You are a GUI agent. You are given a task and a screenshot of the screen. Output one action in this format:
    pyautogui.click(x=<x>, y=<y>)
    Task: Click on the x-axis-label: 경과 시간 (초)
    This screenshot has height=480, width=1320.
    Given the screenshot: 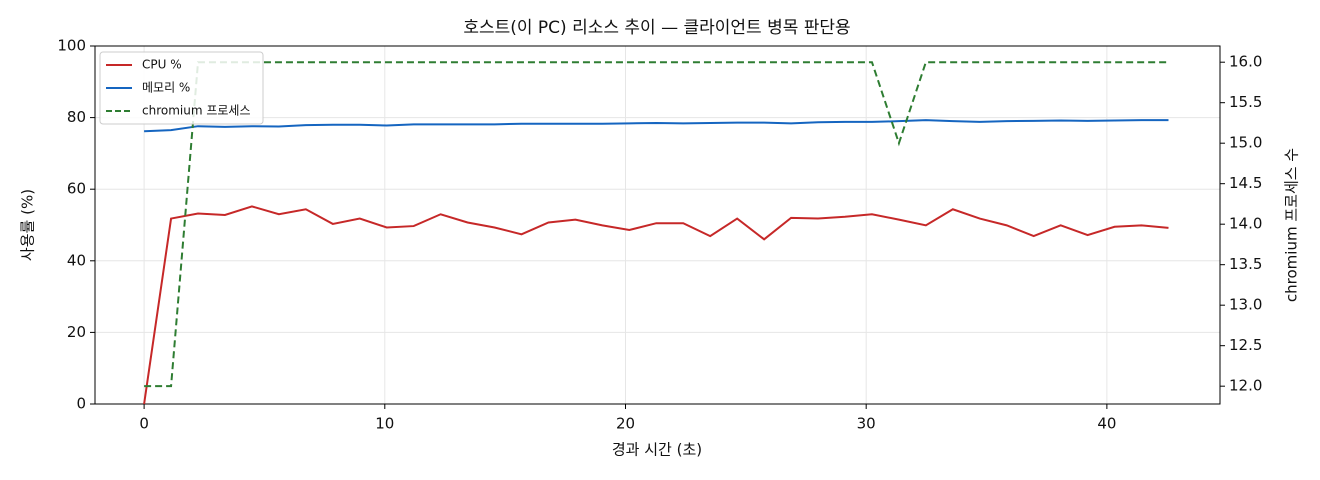 What is the action you would take?
    pyautogui.click(x=657, y=450)
    